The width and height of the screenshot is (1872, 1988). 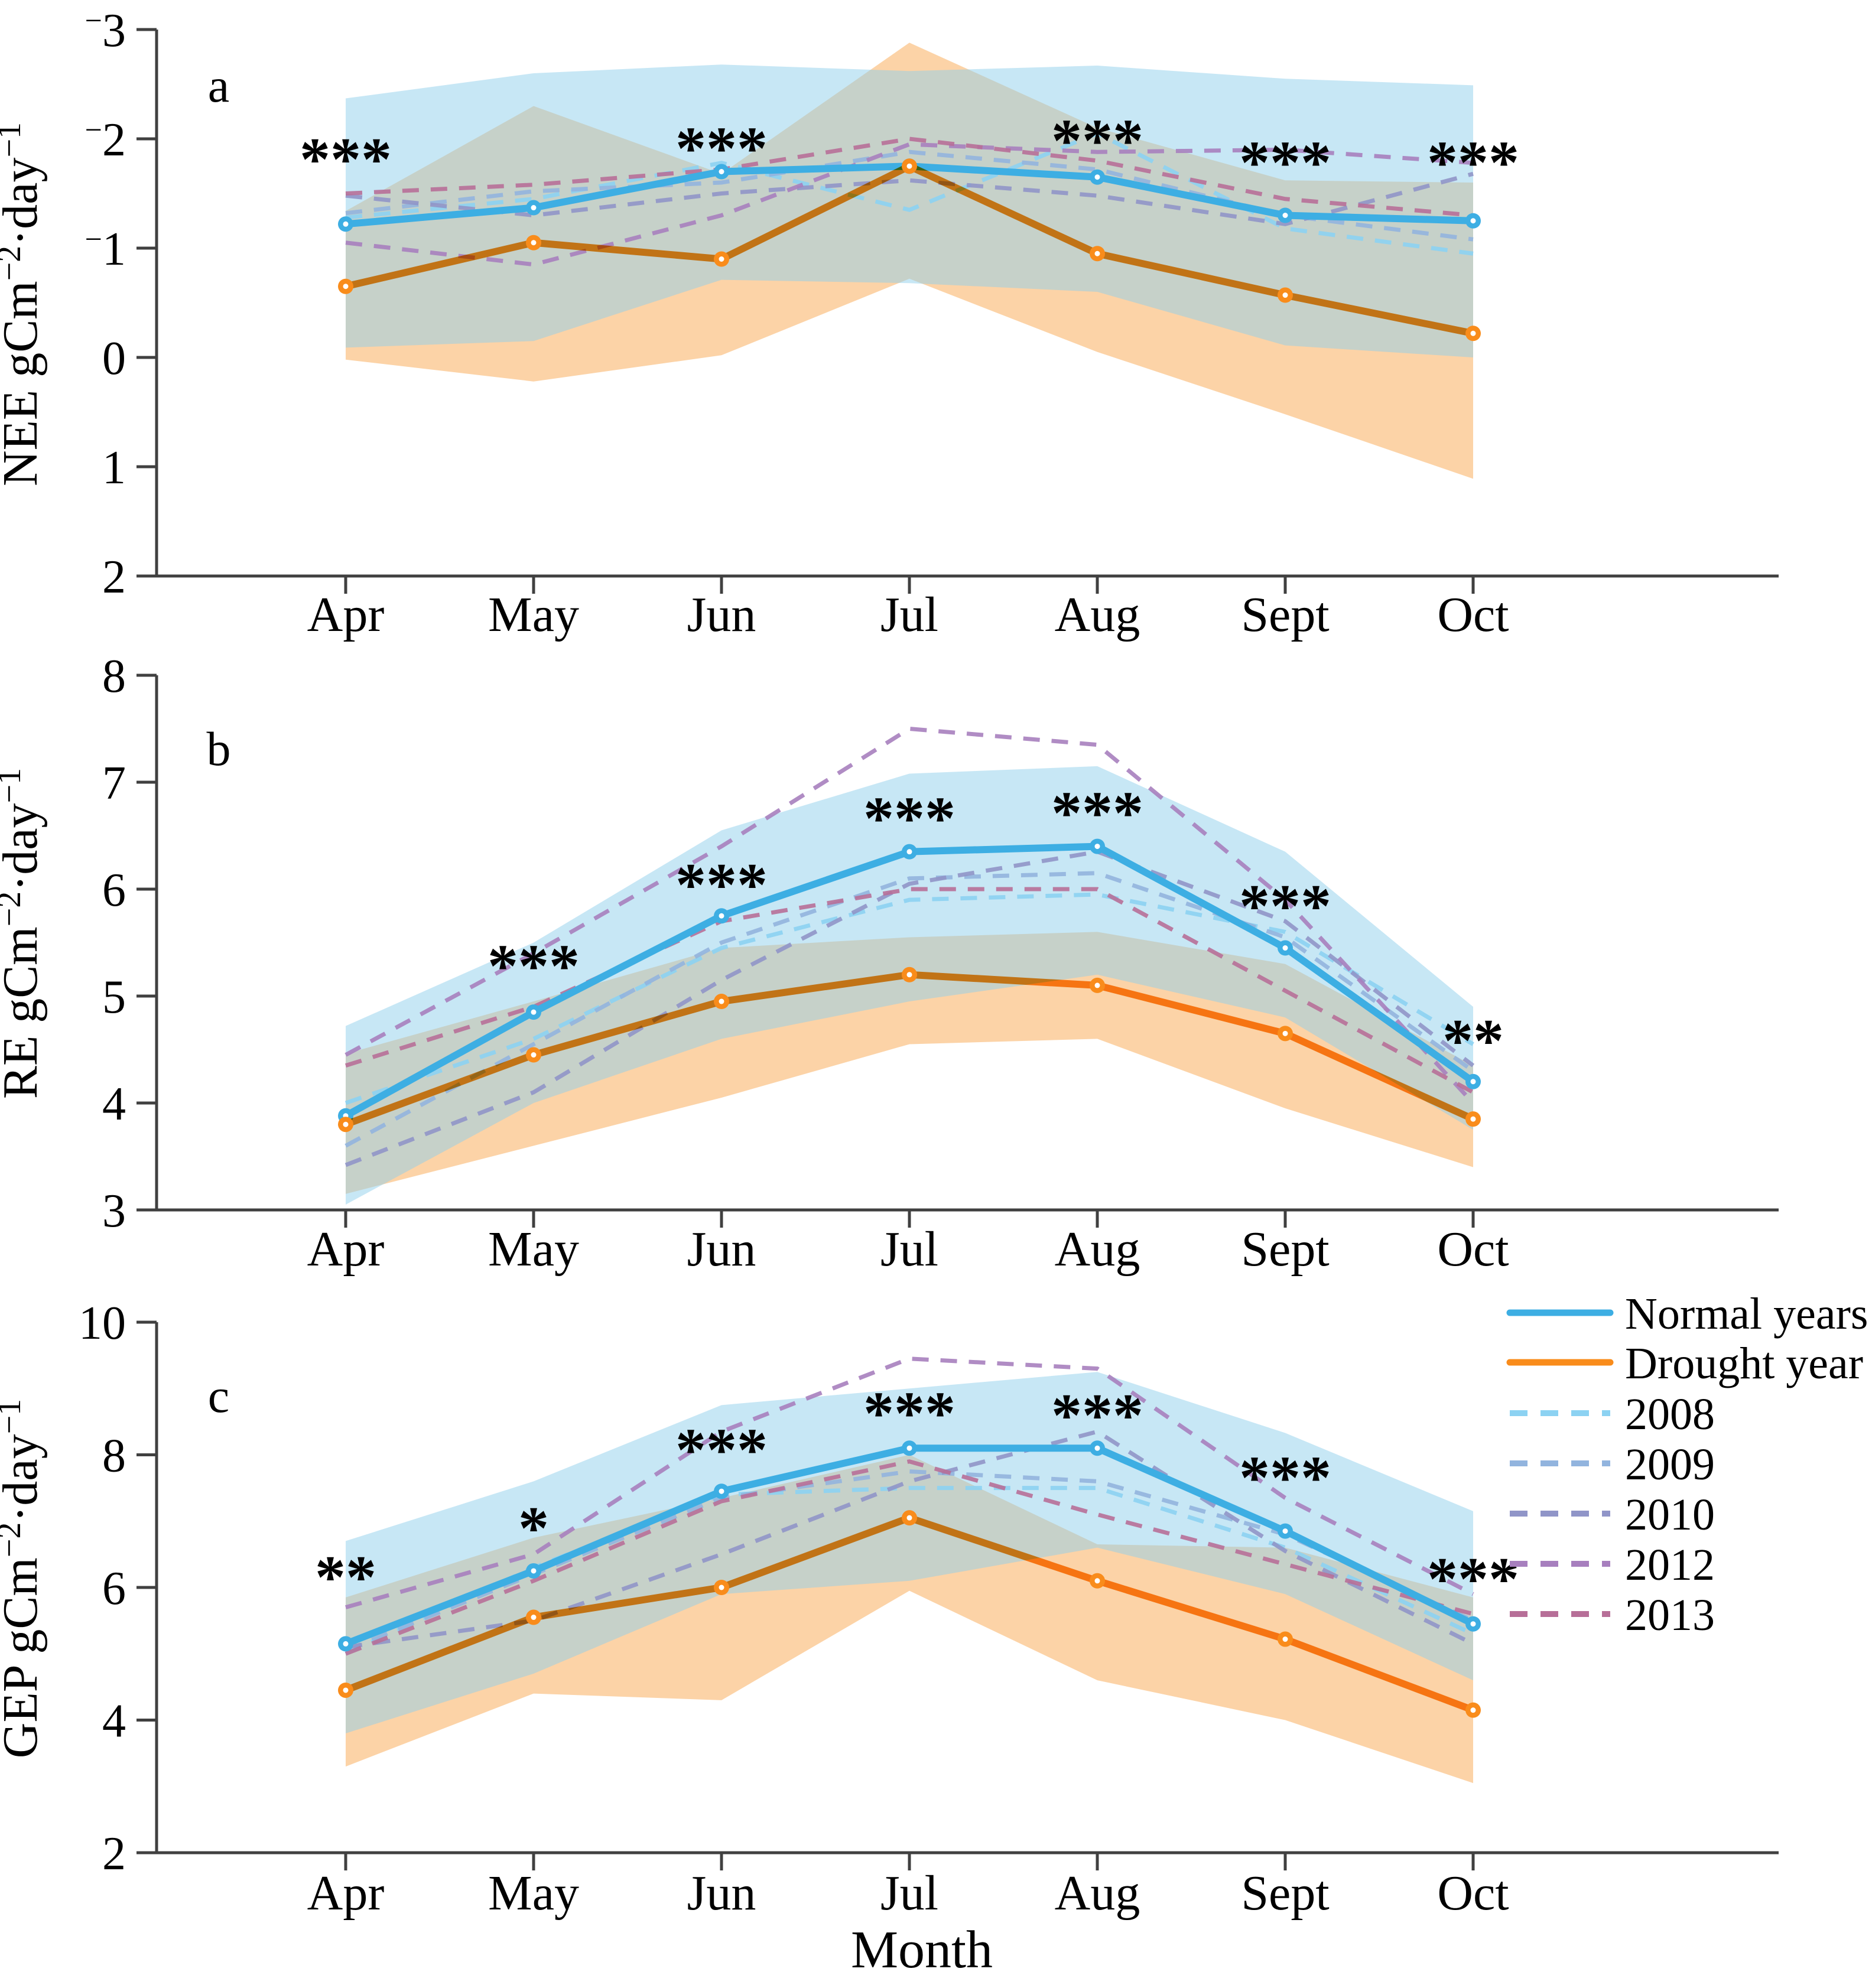 I want to click on legend-label-2009: 2009, so click(x=1670, y=1464).